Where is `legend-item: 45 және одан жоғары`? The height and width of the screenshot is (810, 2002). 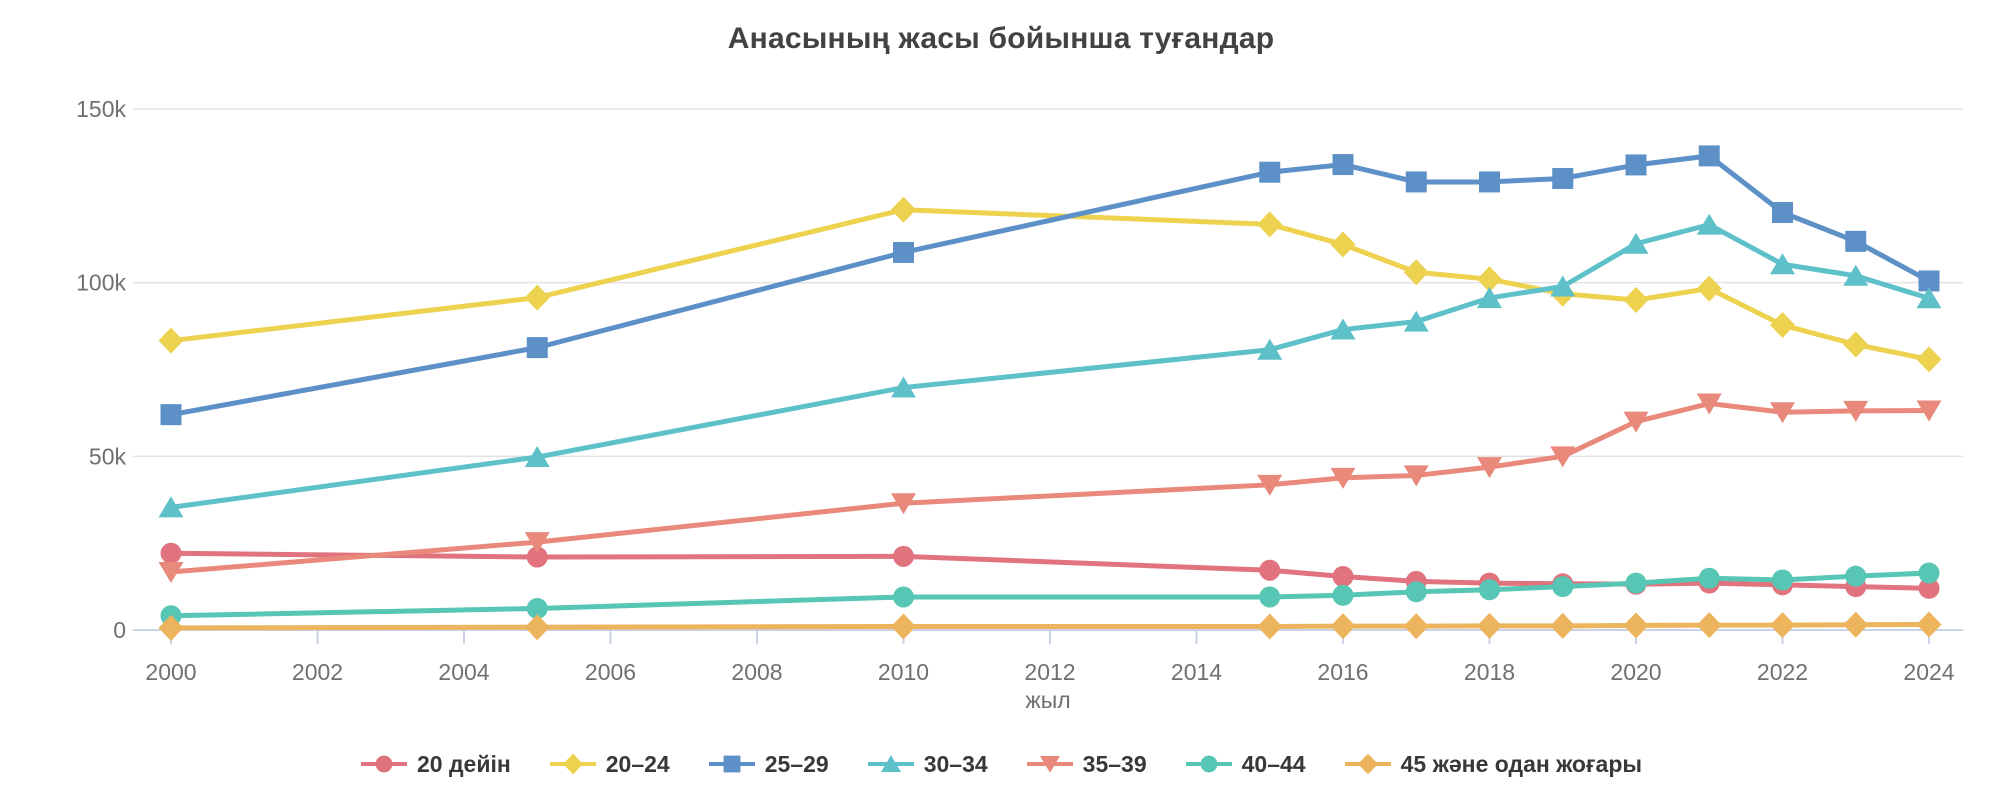
legend-item: 45 және одан жоғары is located at coordinates (1493, 764).